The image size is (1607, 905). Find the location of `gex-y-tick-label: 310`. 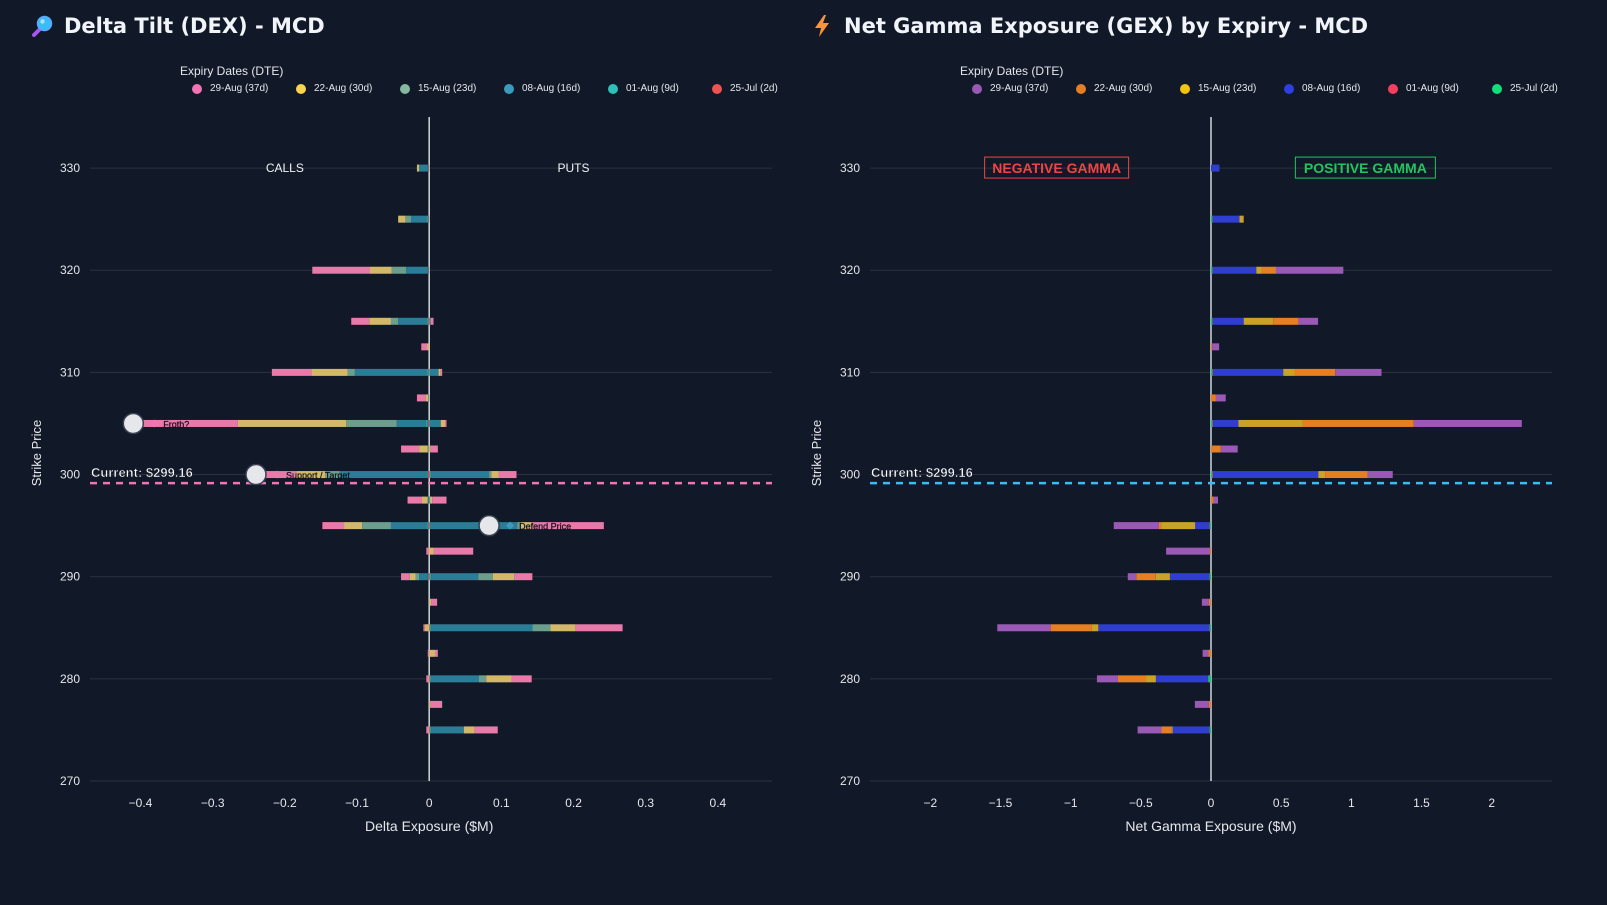

gex-y-tick-label: 310 is located at coordinates (850, 372).